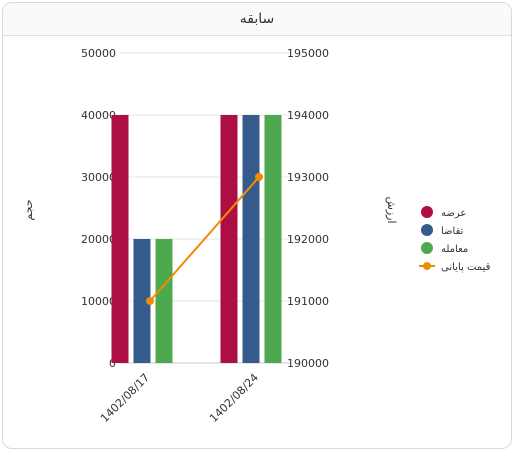  I want to click on y-left-tick-label: 30000, so click(98, 177).